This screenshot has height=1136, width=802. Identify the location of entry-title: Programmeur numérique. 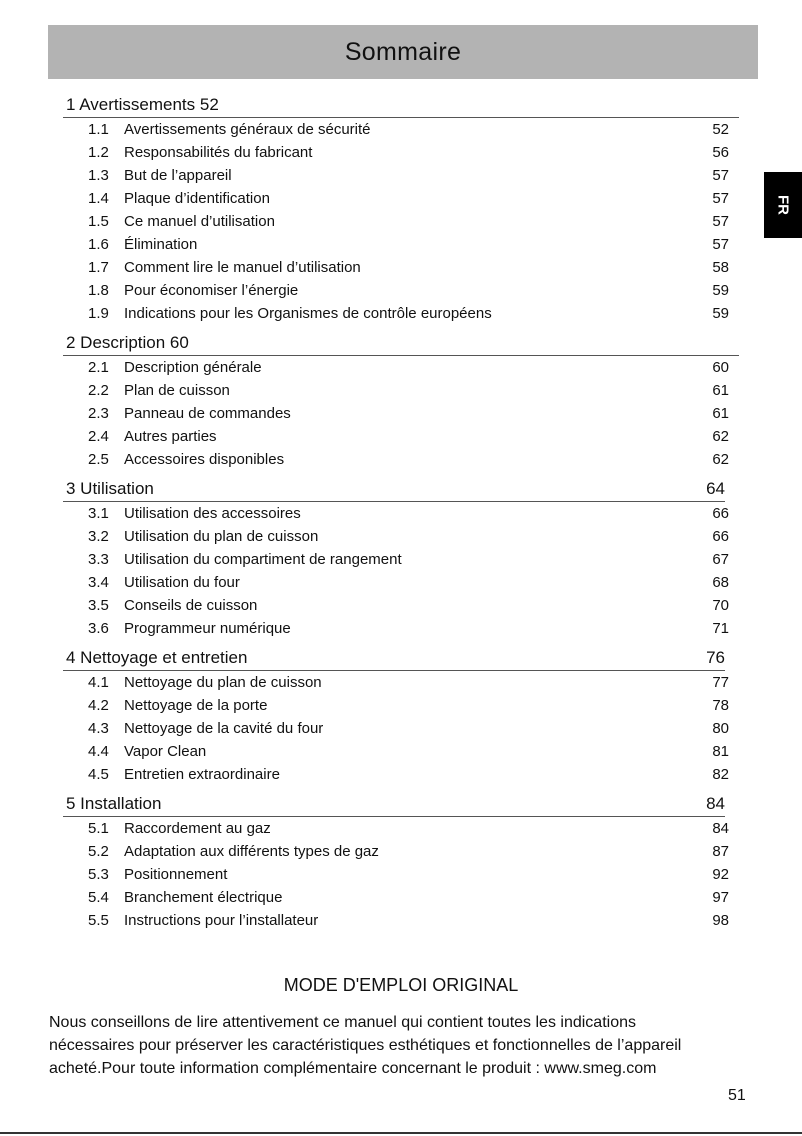
(207, 628).